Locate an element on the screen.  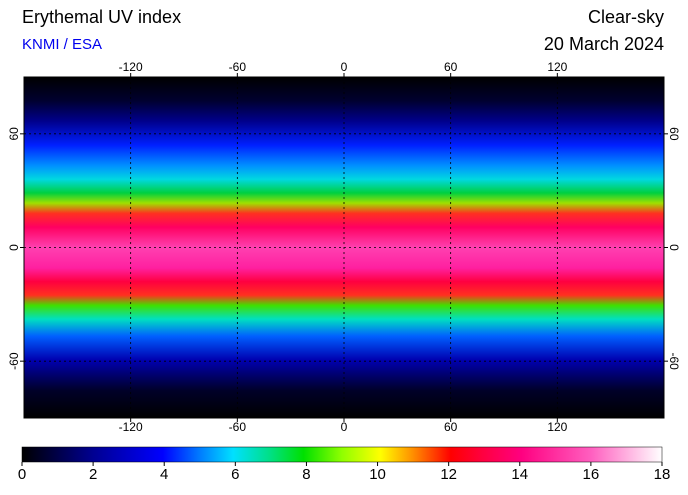
colorbar-tick-label: 14 is located at coordinates (519, 474).